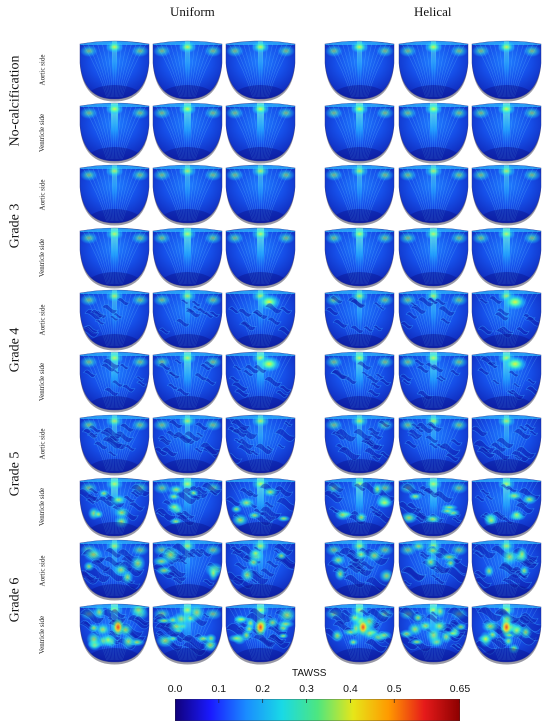 The image size is (550, 728). I want to click on column-title-uniform: Uniform, so click(192, 11).